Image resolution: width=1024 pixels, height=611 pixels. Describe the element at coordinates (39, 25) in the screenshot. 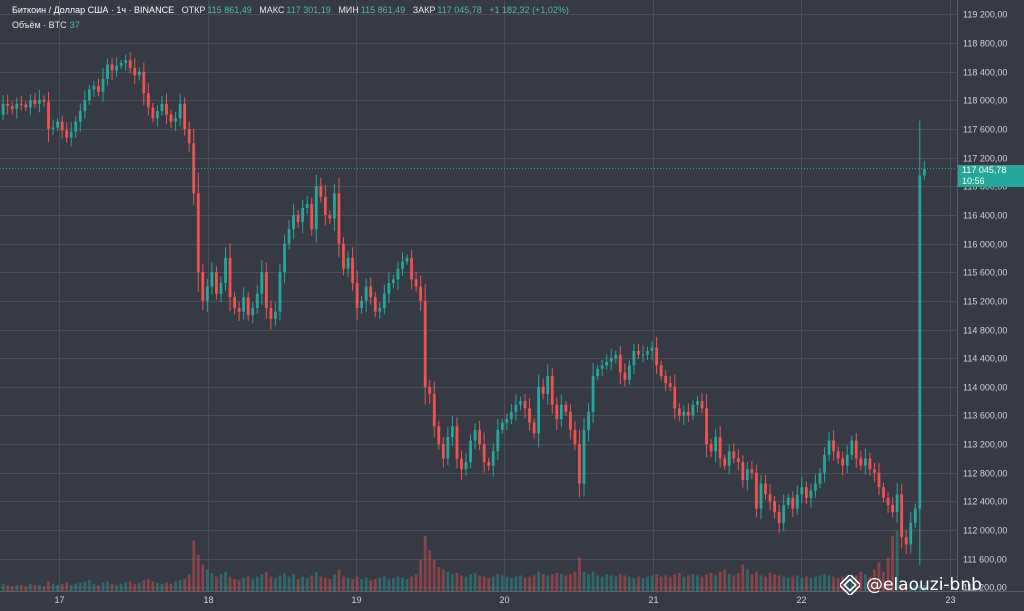

I see `volume-label: Объём · BTC` at that location.